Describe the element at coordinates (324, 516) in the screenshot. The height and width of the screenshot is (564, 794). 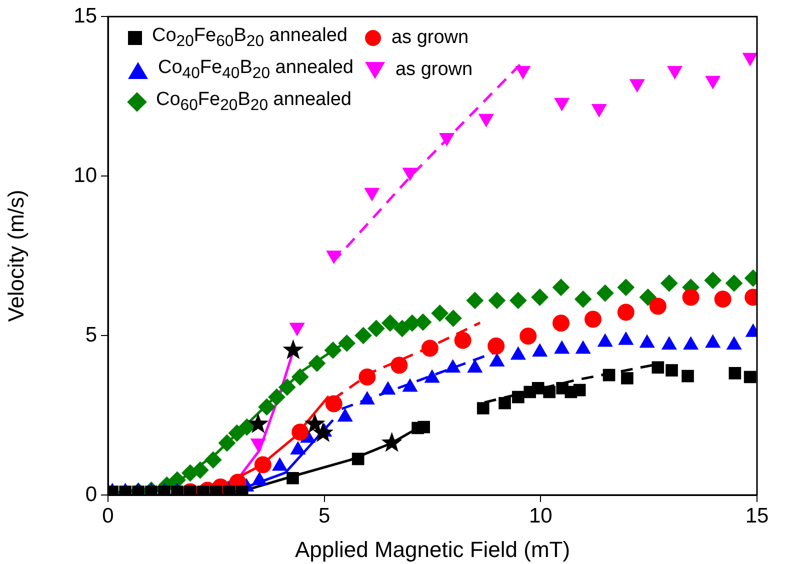
I see `x-tick-label: 5` at that location.